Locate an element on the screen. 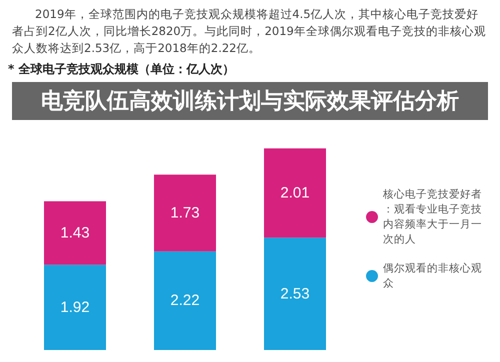  data-label: 1.73 is located at coordinates (185, 213).